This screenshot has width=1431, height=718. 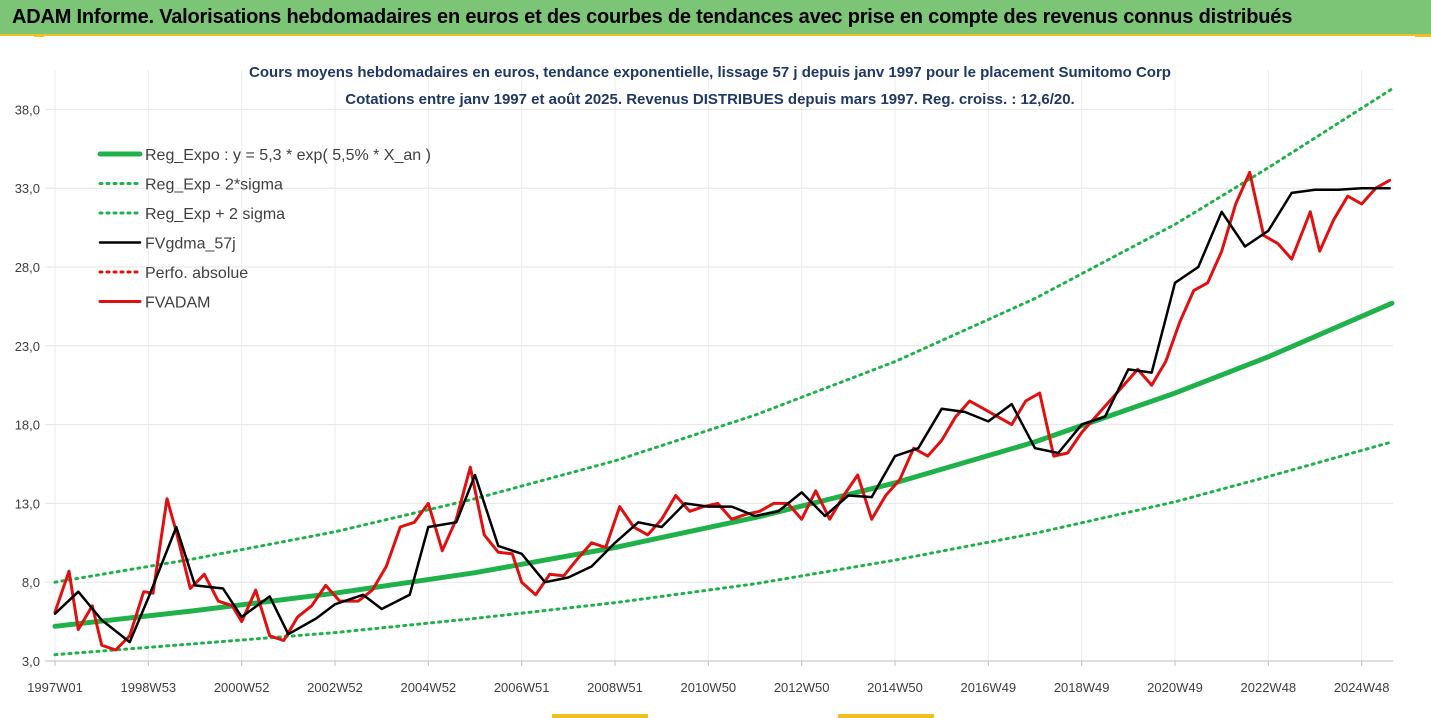 What do you see at coordinates (615, 687) in the screenshot?
I see `x-tick-label: 2008W51` at bounding box center [615, 687].